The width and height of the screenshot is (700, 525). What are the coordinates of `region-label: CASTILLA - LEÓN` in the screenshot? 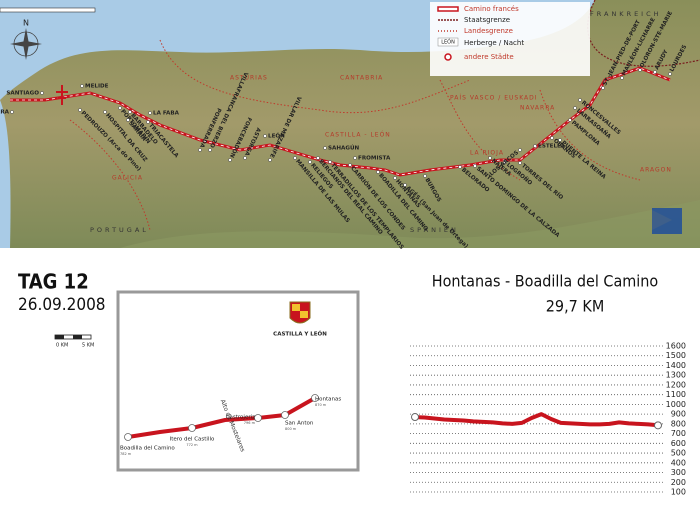 It's located at (358, 135).